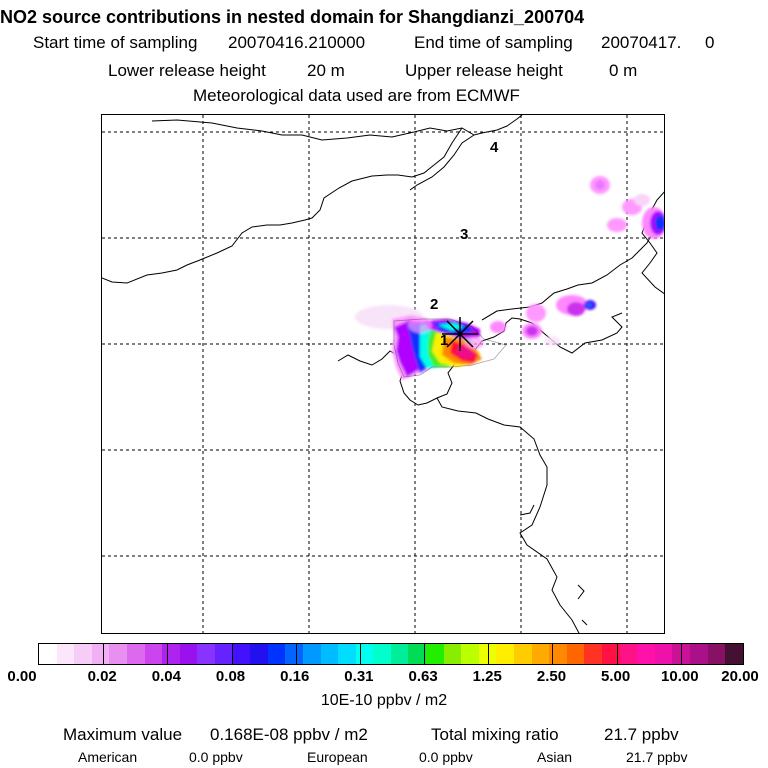 The height and width of the screenshot is (768, 768). Describe the element at coordinates (384, 700) in the screenshot. I see `colorbar-unit: 10E-10 ppbv / m2` at that location.